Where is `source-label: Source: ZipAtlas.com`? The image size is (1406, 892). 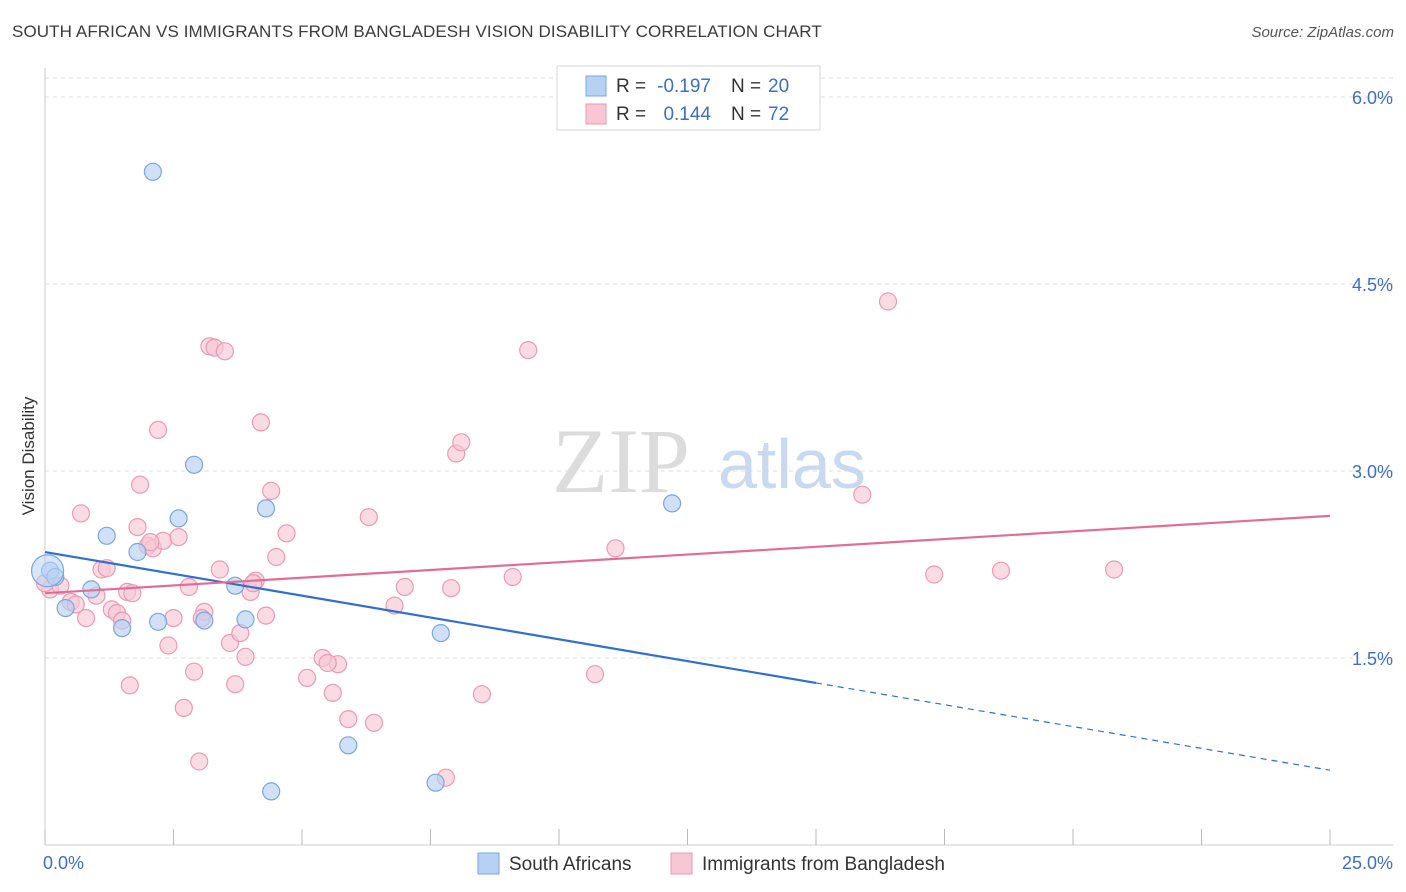 source-label: Source: ZipAtlas.com is located at coordinates (1322, 32).